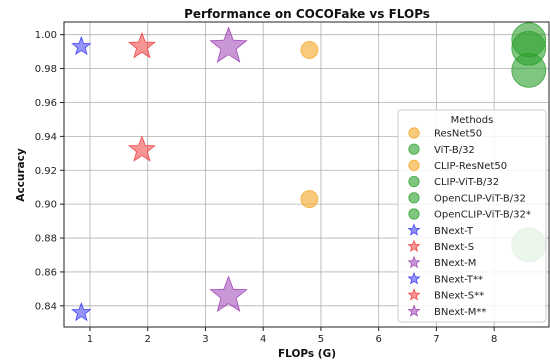 The height and width of the screenshot is (362, 550). I want to click on y-tick-label: 0.88, so click(46, 239).